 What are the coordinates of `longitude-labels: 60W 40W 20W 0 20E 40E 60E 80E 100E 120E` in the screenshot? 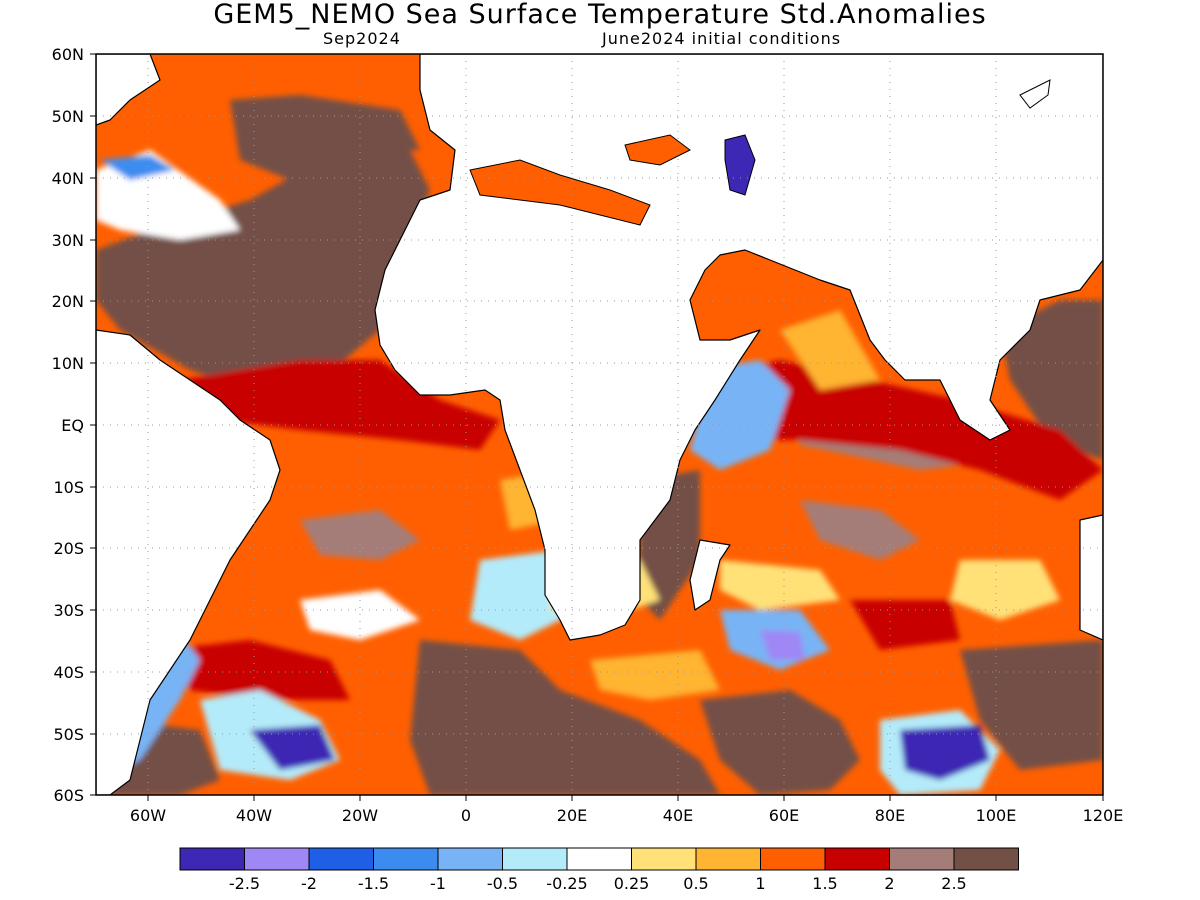 It's located at (626, 815).